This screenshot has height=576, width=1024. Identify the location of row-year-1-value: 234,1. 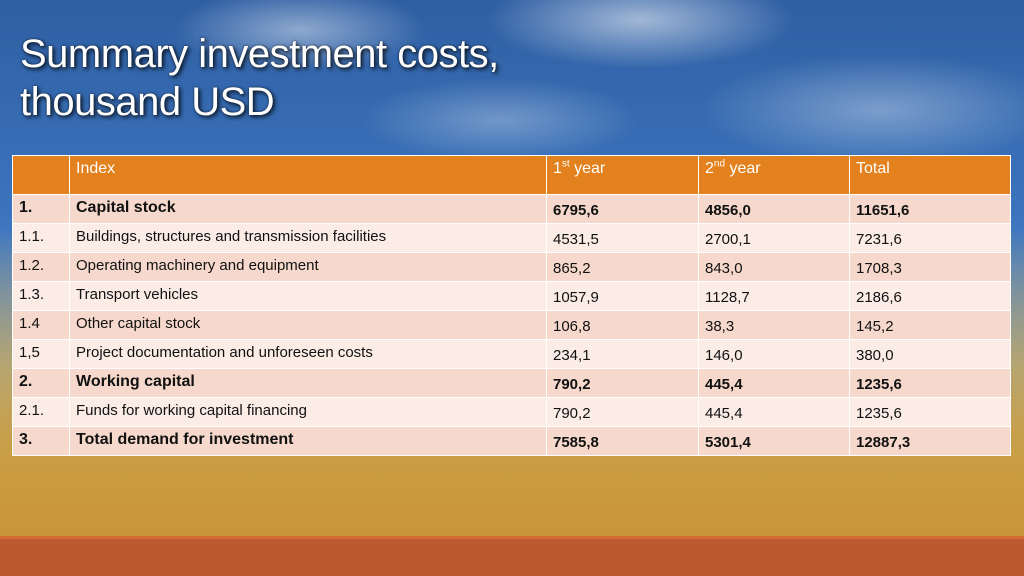
(622, 354).